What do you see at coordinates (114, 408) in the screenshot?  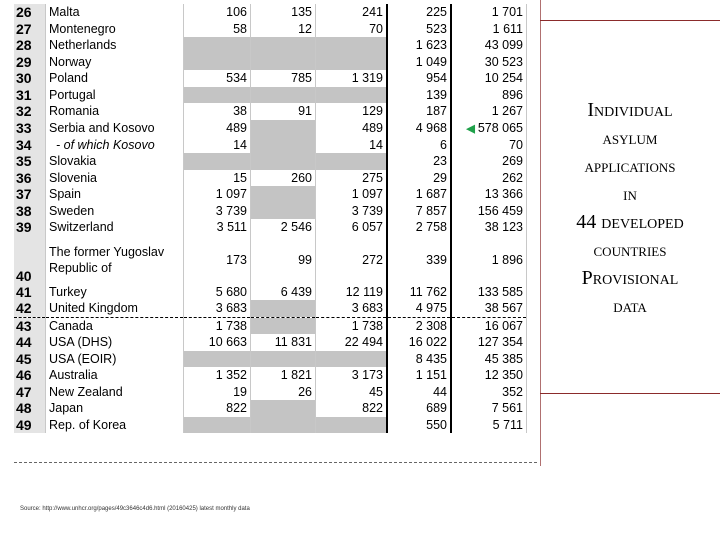 I see `country-cell: Japan` at bounding box center [114, 408].